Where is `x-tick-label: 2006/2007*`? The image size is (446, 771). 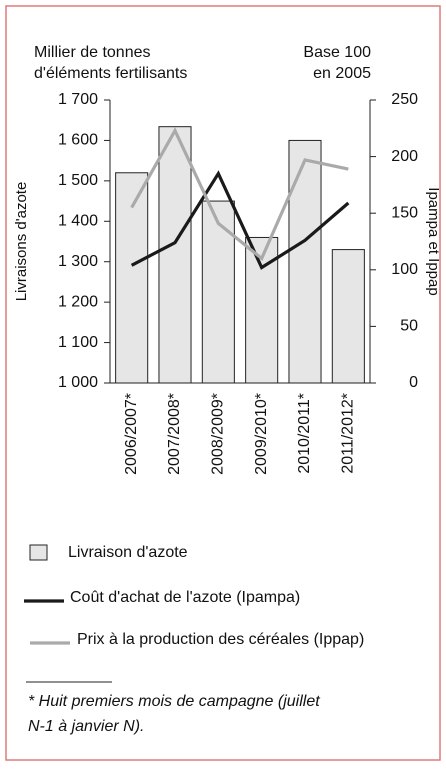
x-tick-label: 2006/2007* is located at coordinates (131, 434).